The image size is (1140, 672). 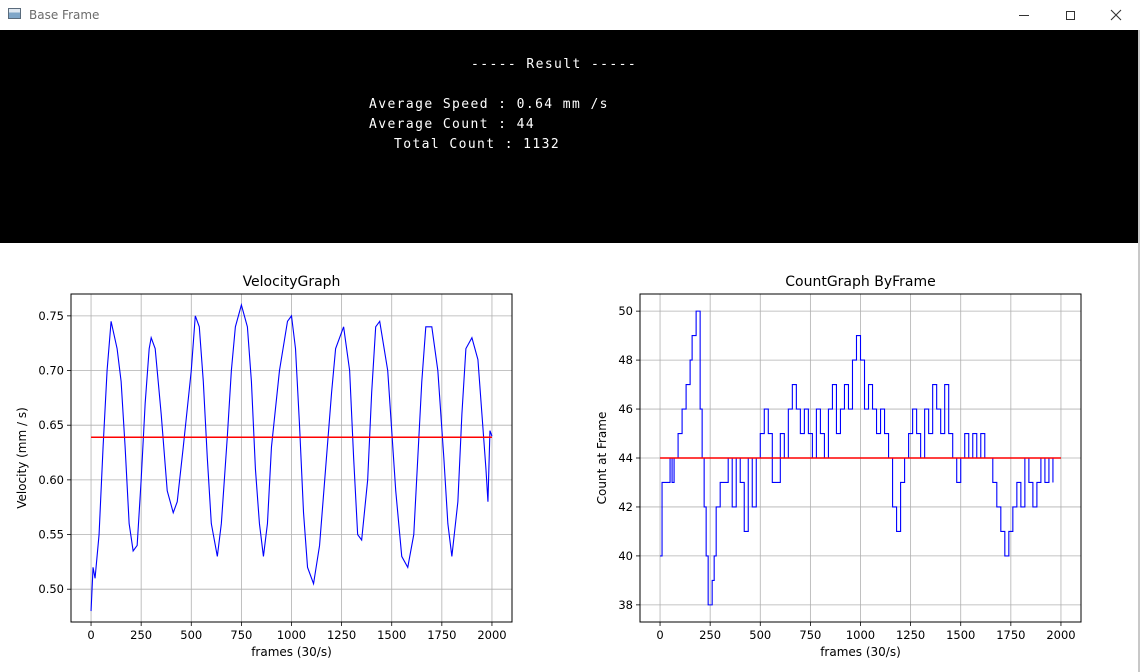 I want to click on window-border, so click(x=1139, y=351).